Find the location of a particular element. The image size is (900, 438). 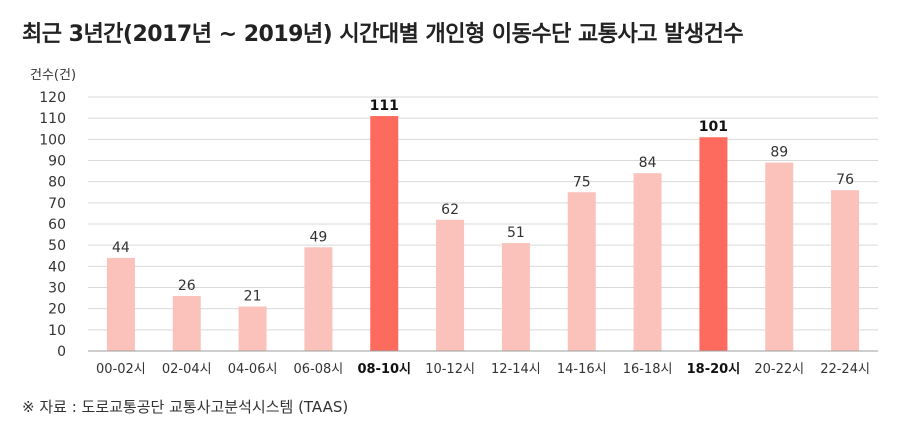

data-label: 44 is located at coordinates (121, 248).